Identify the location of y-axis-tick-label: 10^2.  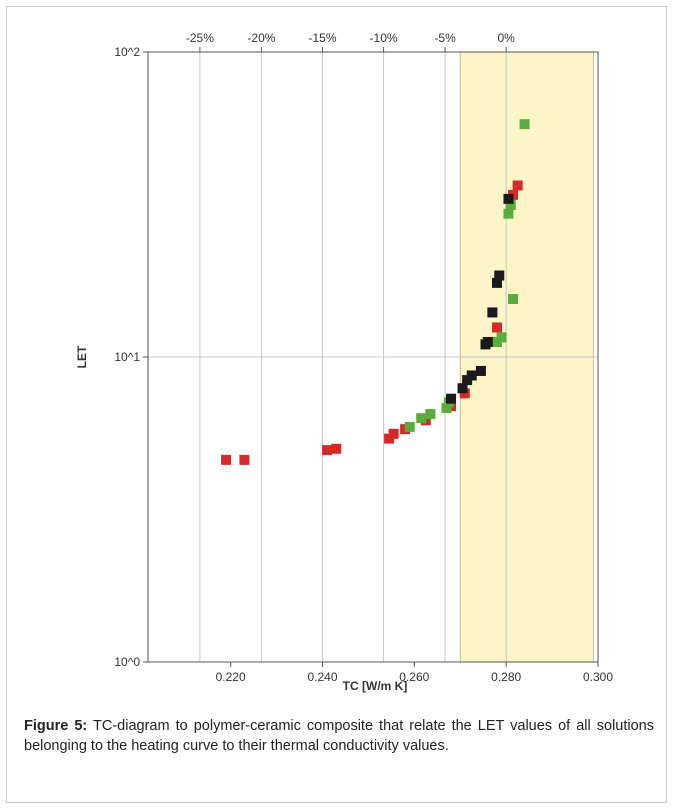
(127, 52).